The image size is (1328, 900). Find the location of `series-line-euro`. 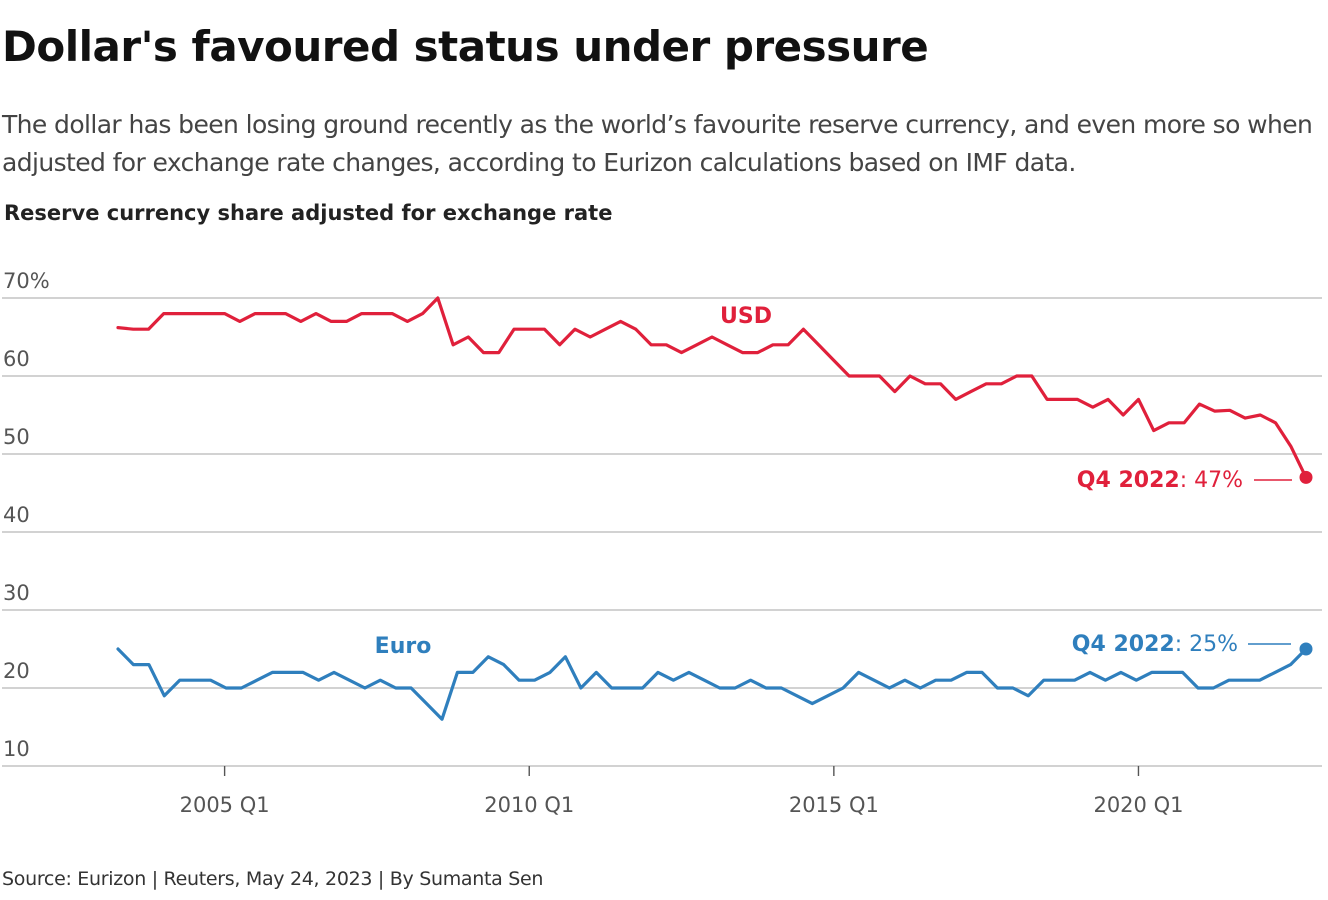

series-line-euro is located at coordinates (712, 684).